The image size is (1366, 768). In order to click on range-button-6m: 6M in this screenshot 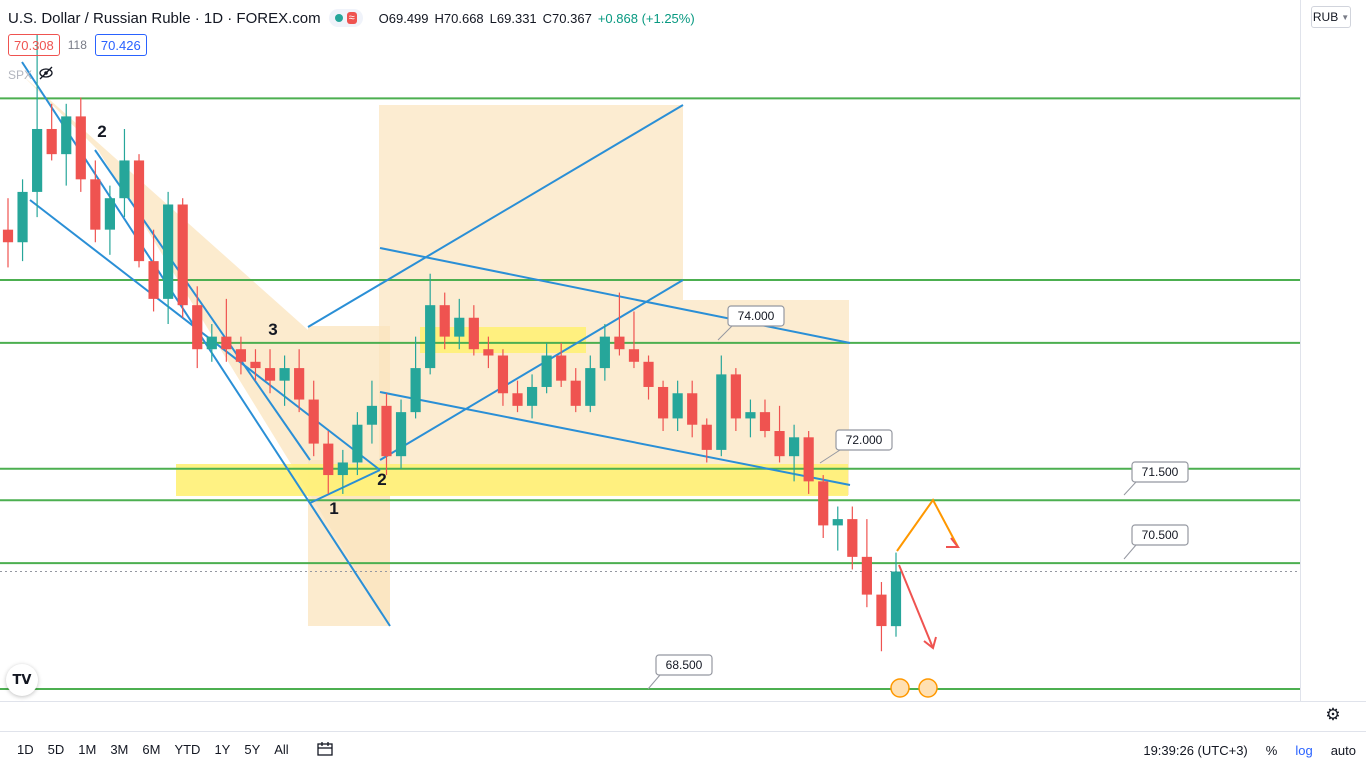, I will do `click(151, 749)`.